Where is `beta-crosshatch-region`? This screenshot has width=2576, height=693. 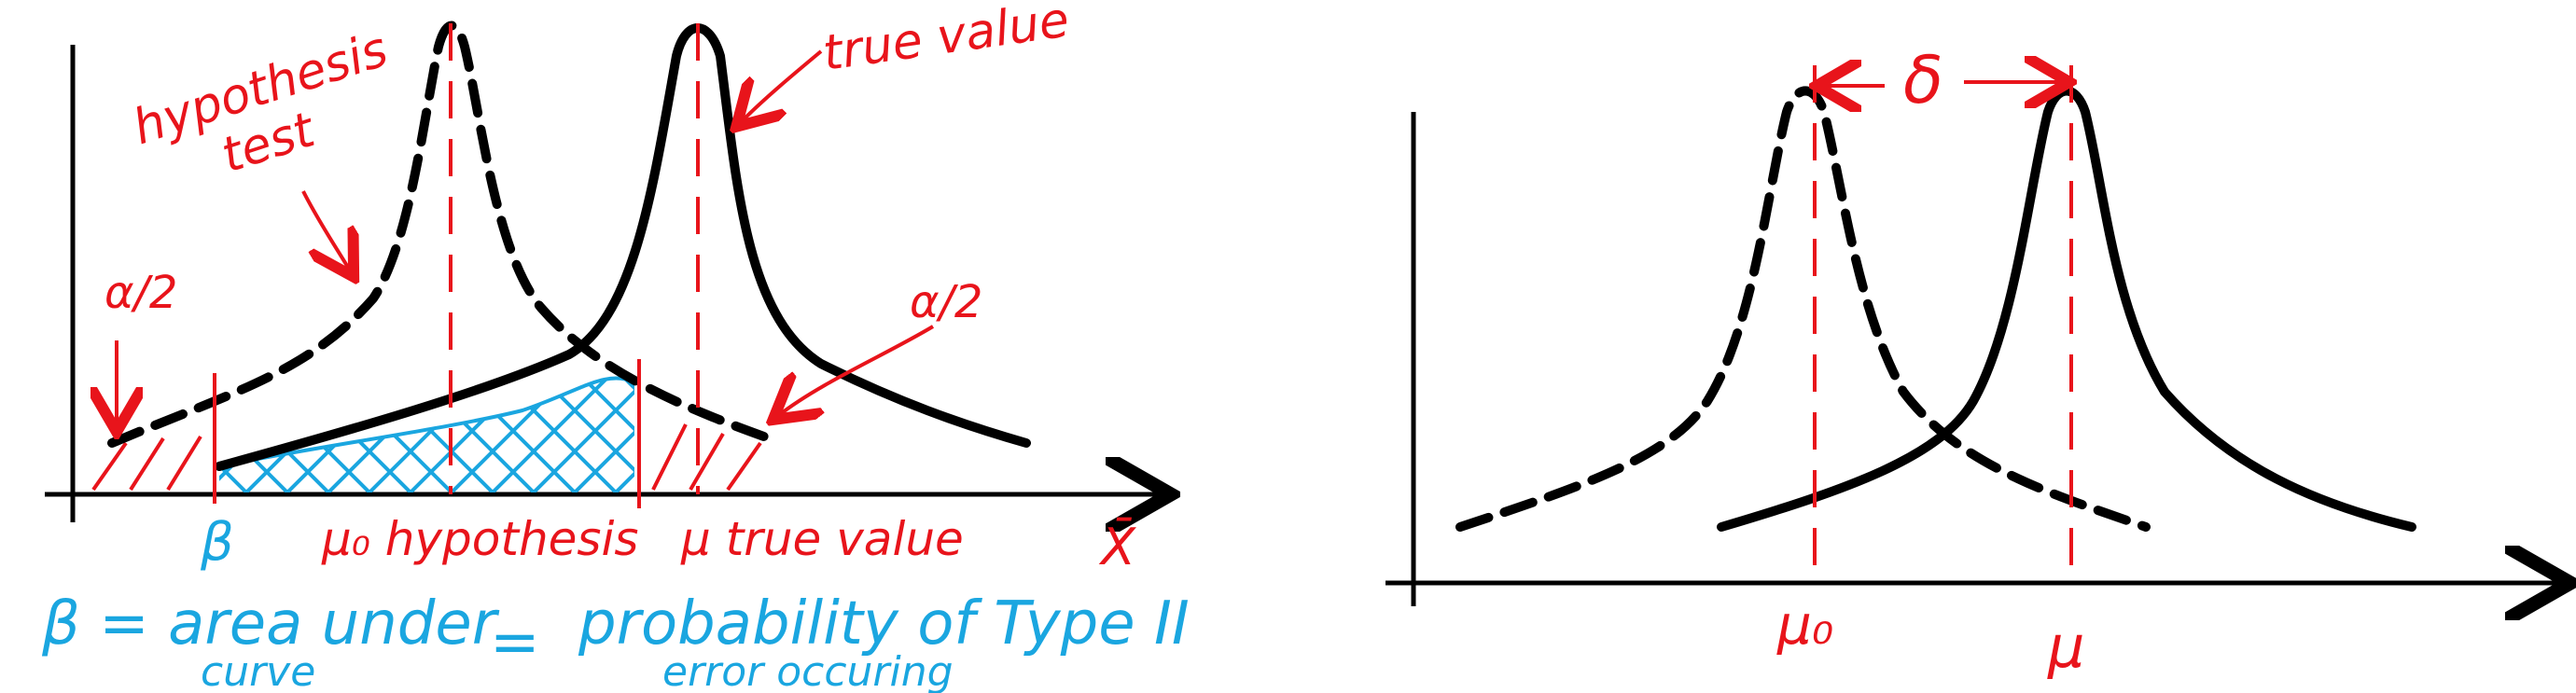
beta-crosshatch-region is located at coordinates (426, 435).